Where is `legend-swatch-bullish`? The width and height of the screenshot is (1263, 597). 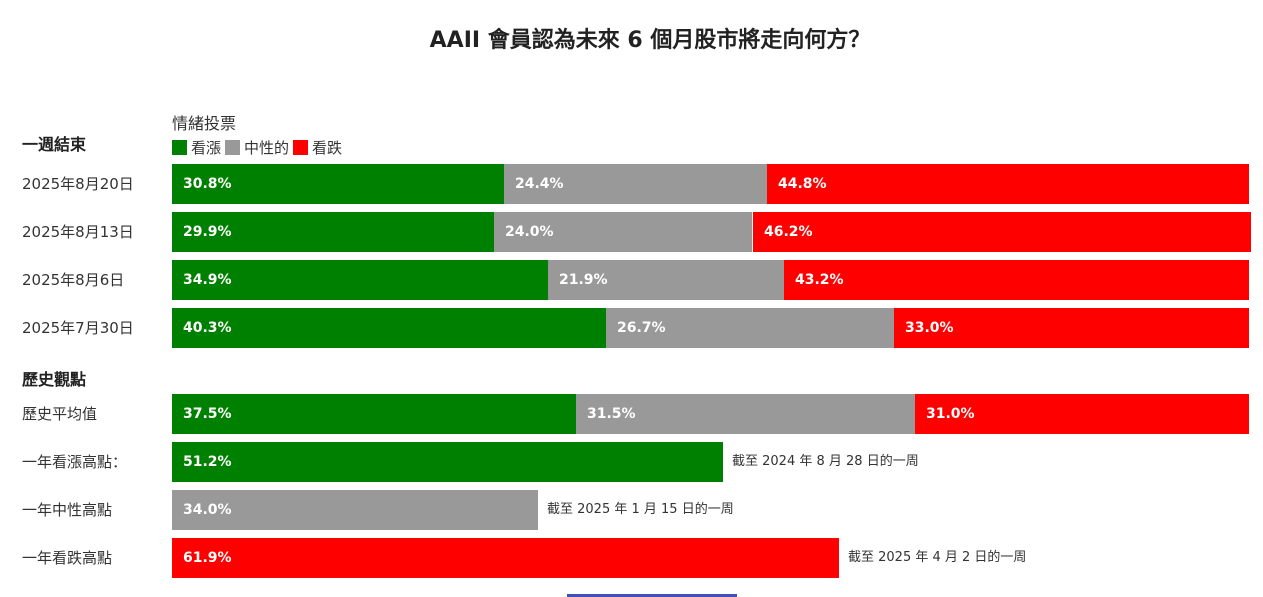 legend-swatch-bullish is located at coordinates (179, 147).